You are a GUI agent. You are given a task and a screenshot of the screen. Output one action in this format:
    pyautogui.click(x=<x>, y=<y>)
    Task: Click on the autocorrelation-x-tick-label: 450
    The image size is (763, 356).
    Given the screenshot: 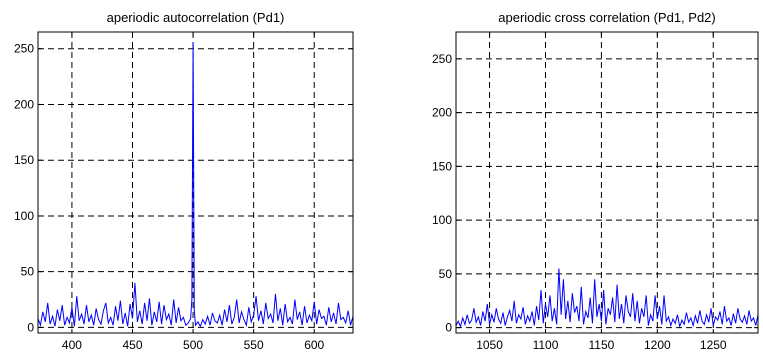 What is the action you would take?
    pyautogui.click(x=132, y=345)
    